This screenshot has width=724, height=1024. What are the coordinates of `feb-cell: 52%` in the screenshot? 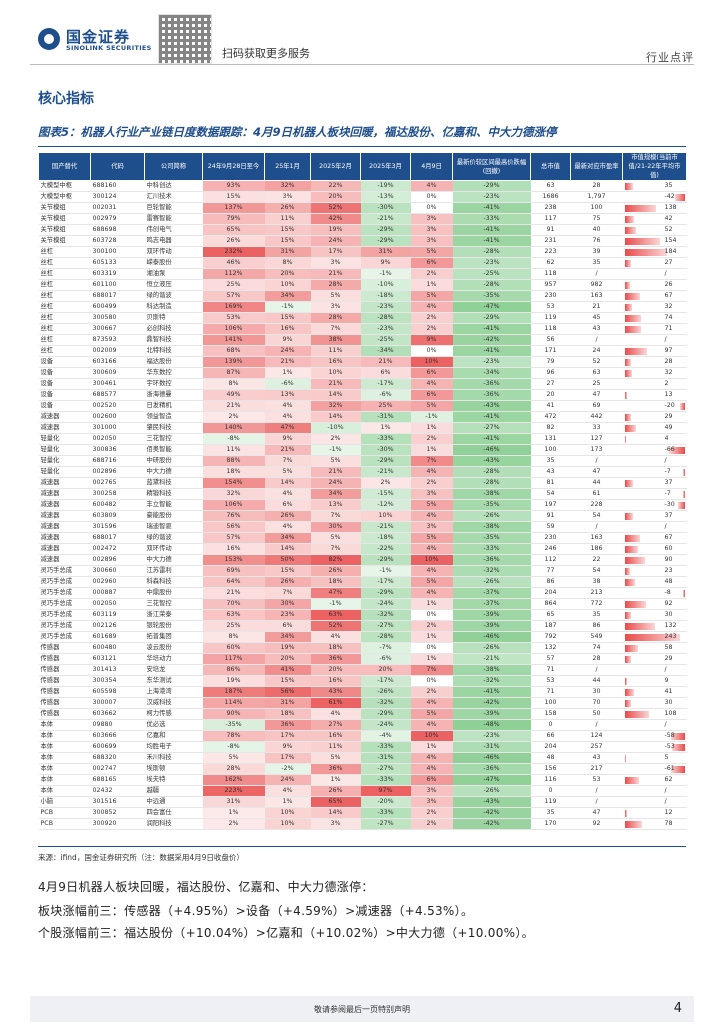 It's located at (335, 626).